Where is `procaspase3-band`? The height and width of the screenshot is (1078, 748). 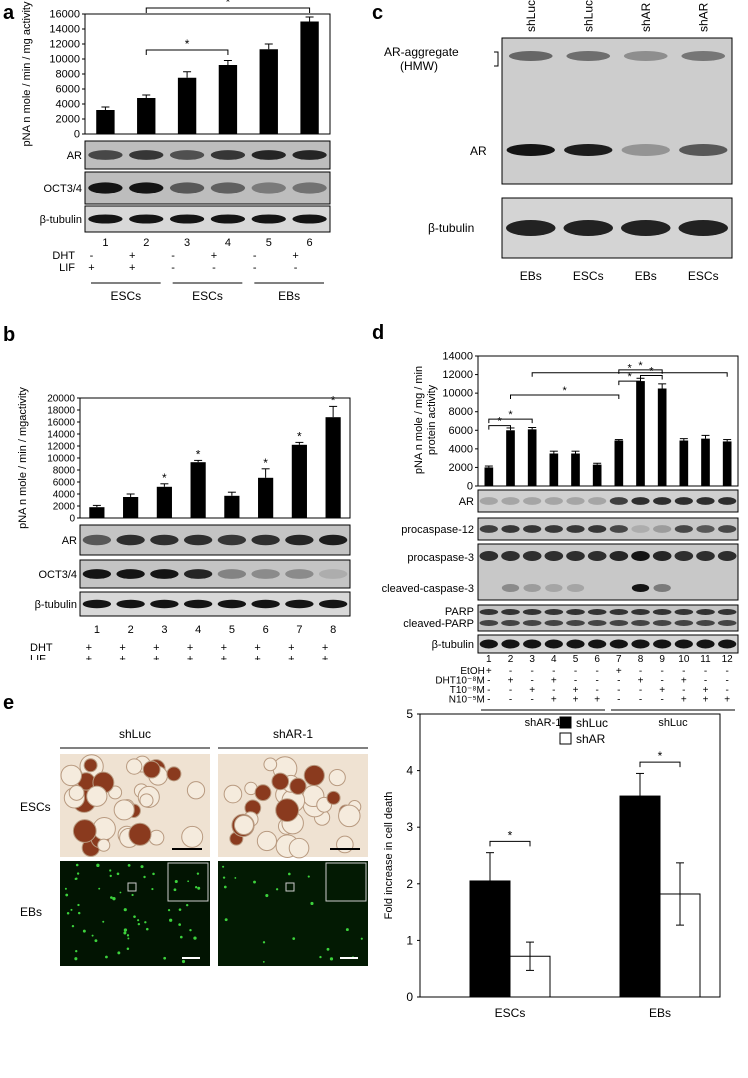
procaspase3-band is located at coordinates (705, 556).